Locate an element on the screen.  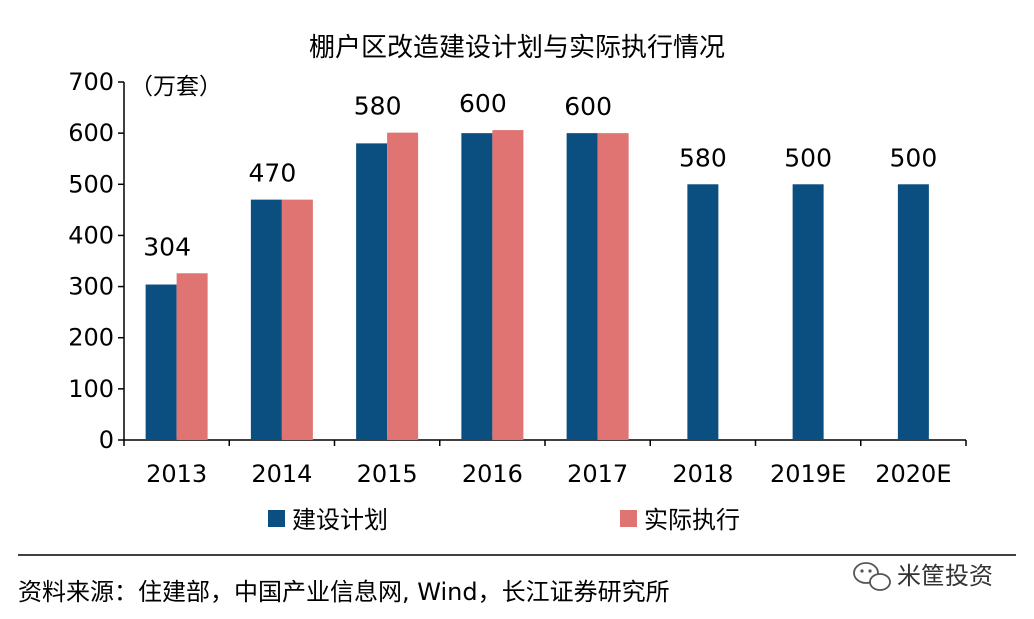
data-label-2017: 600 is located at coordinates (588, 106).